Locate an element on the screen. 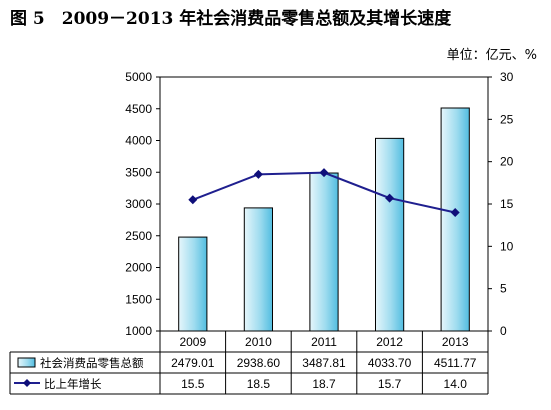 The height and width of the screenshot is (410, 551). bar-2012 is located at coordinates (389, 234).